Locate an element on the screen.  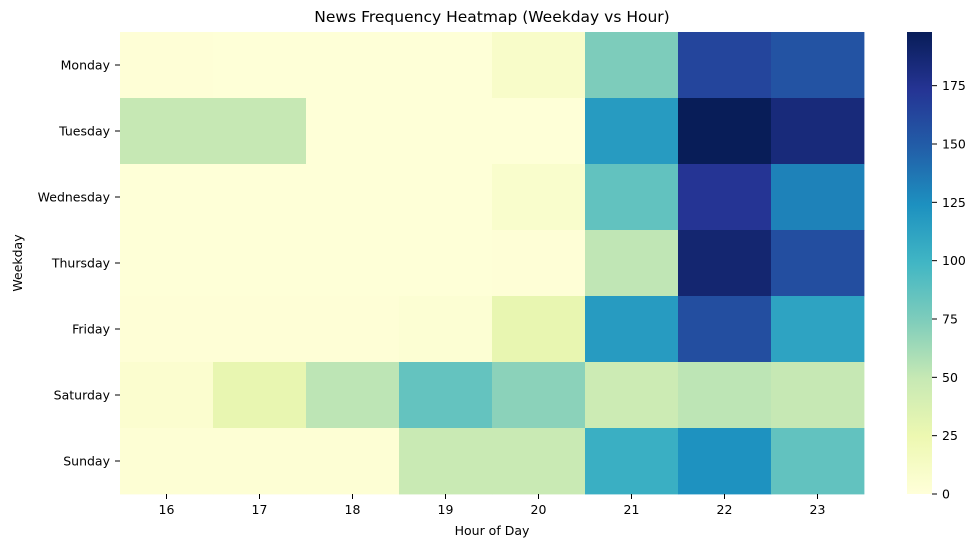
x-tick-label: 21 is located at coordinates (632, 509).